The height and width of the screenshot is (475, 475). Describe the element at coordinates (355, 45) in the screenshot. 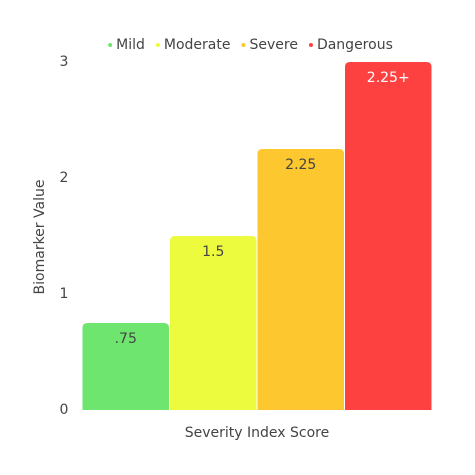

I see `legend-label: Dangerous` at that location.